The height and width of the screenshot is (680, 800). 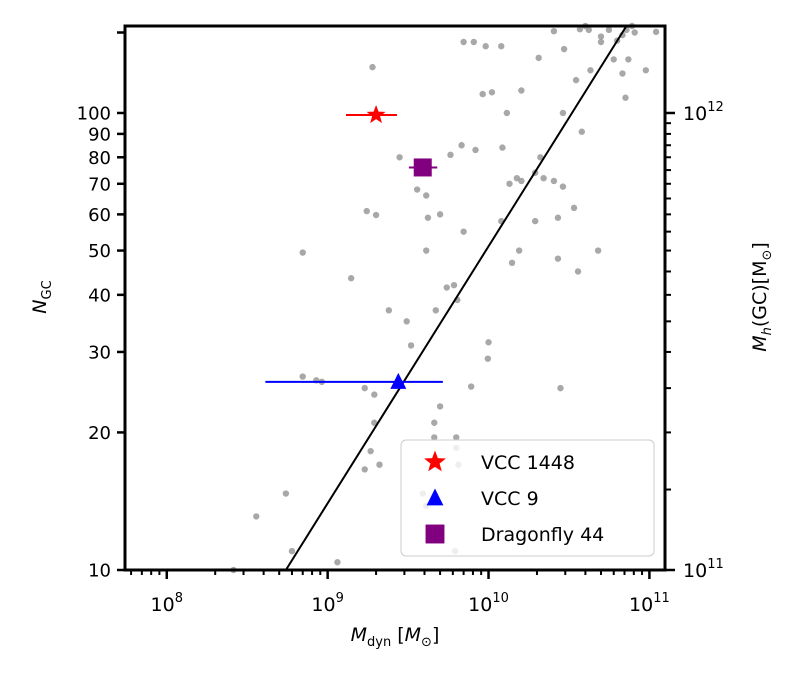 What do you see at coordinates (542, 535) in the screenshot?
I see `legend-label-dragonfly-44: Dragonfly 44` at bounding box center [542, 535].